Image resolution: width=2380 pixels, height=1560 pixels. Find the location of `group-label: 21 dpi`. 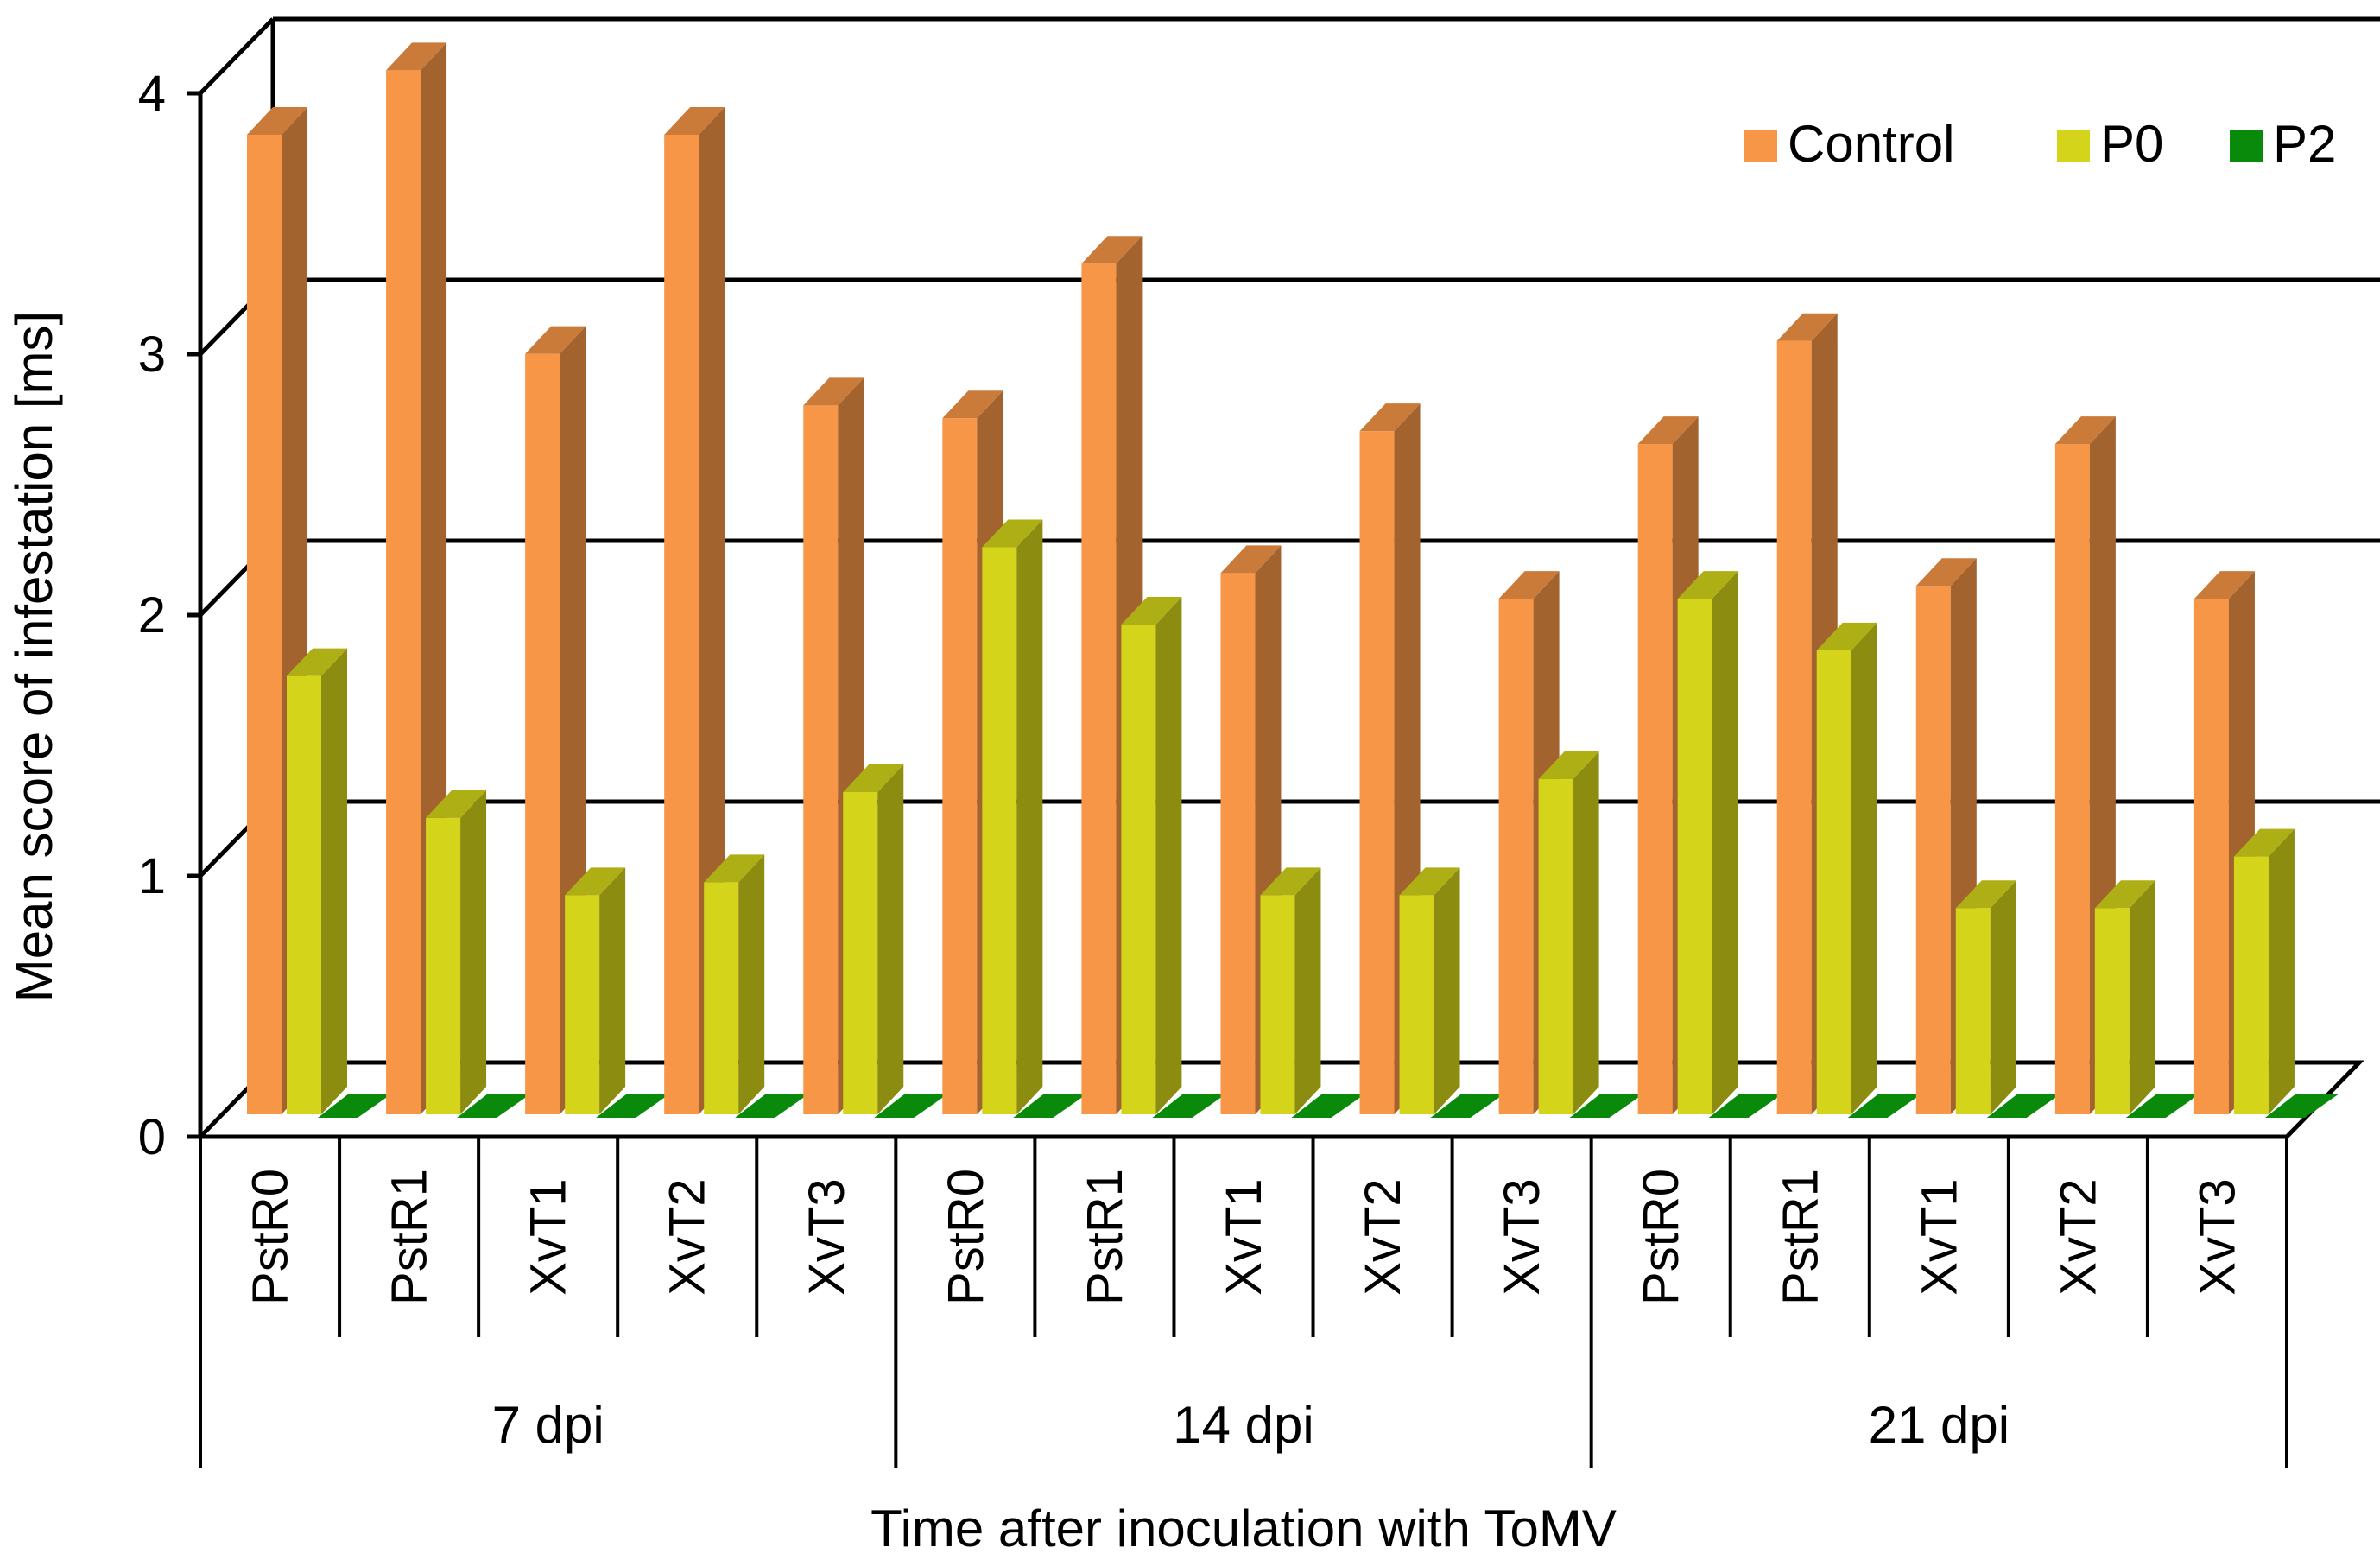

group-label: 21 dpi is located at coordinates (1940, 1425).